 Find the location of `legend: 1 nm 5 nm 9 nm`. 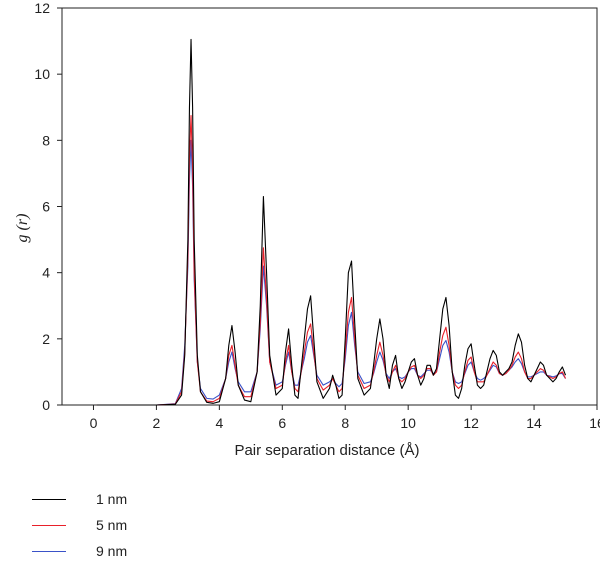

legend: 1 nm 5 nm 9 nm is located at coordinates (79, 525).